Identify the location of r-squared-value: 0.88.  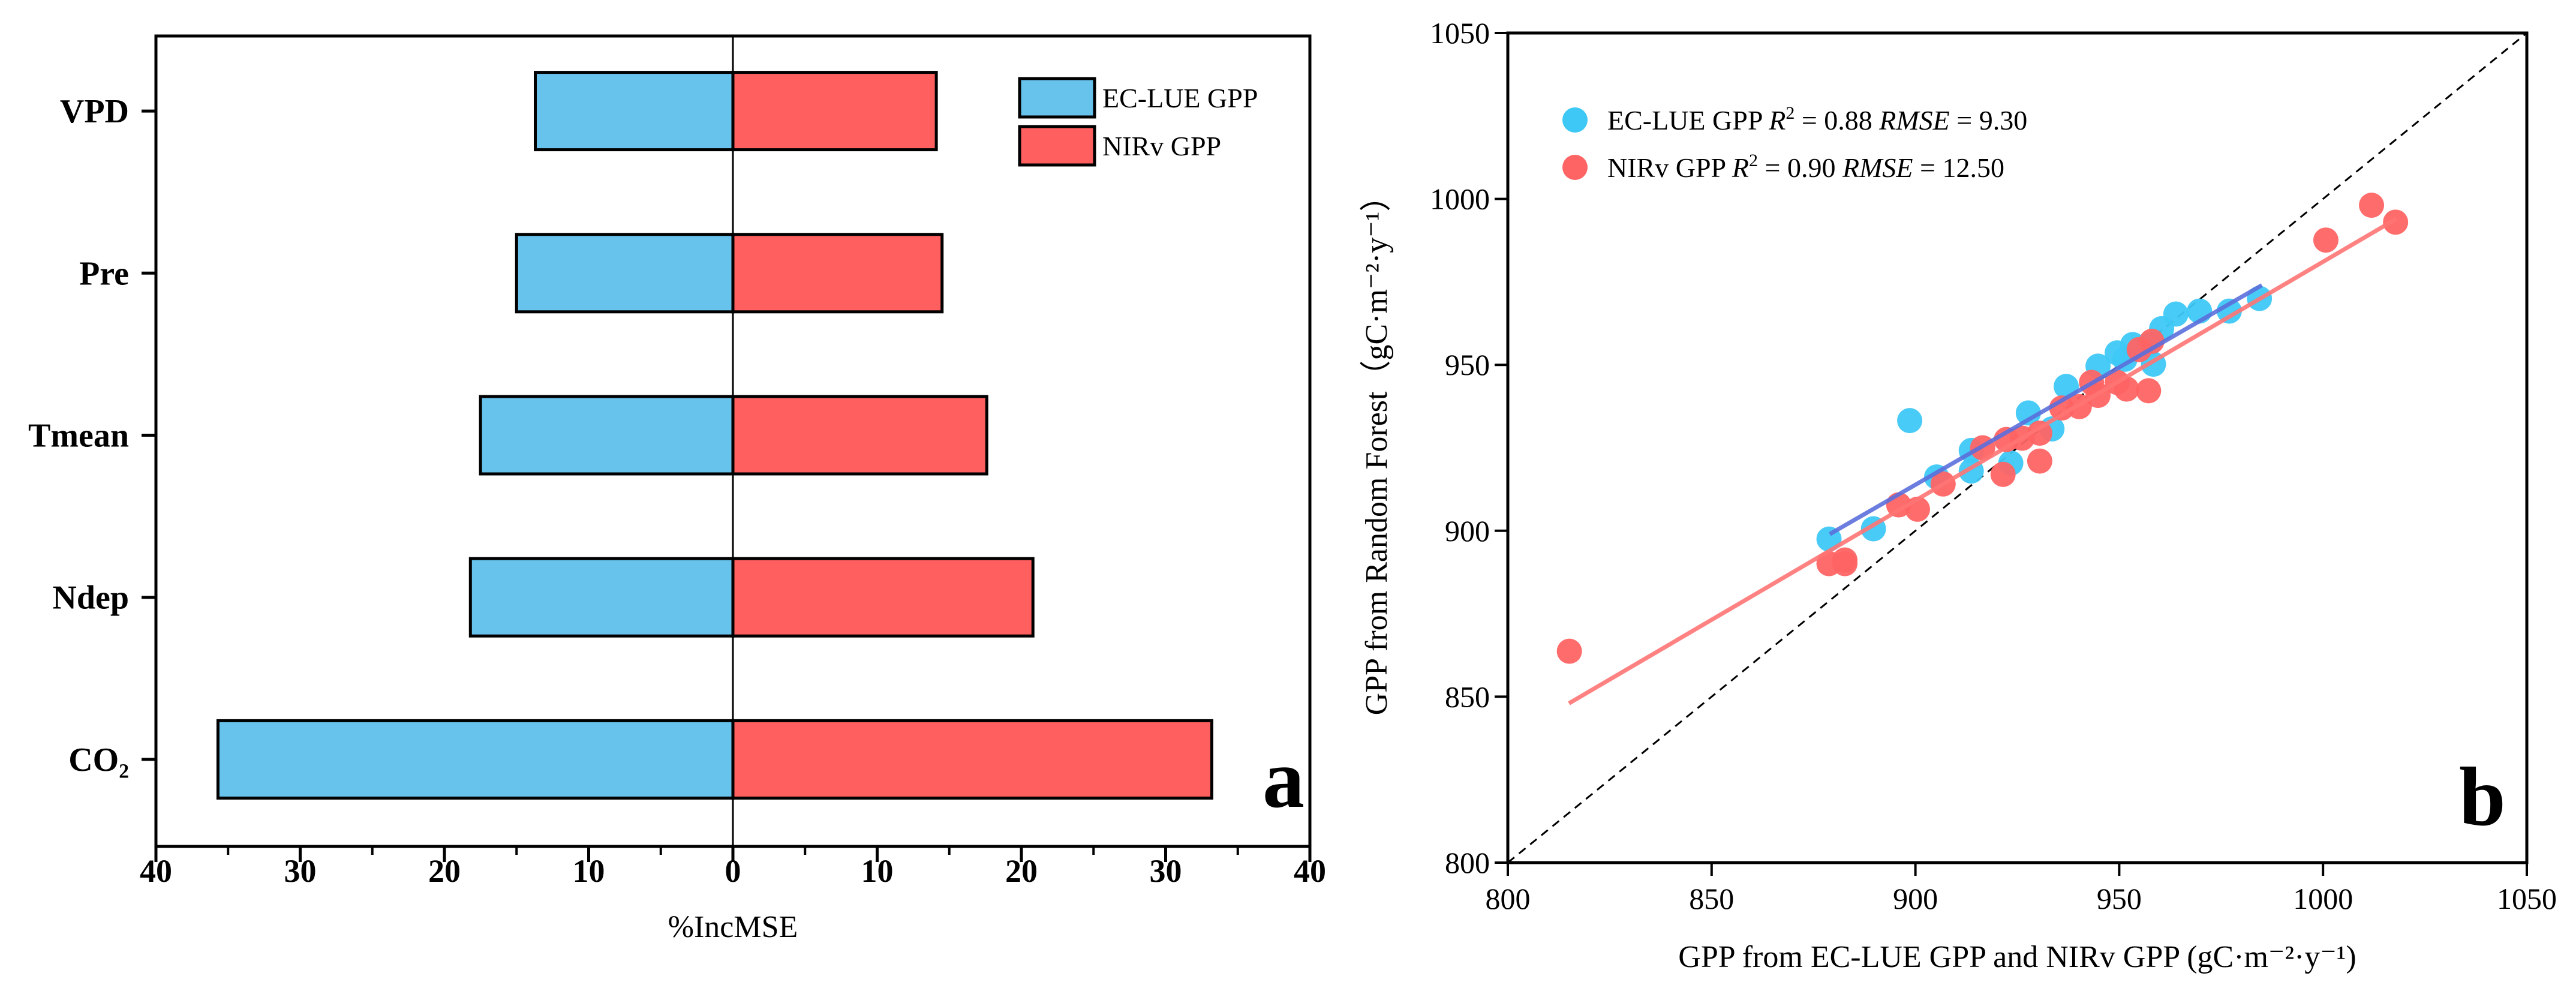
(1852, 120).